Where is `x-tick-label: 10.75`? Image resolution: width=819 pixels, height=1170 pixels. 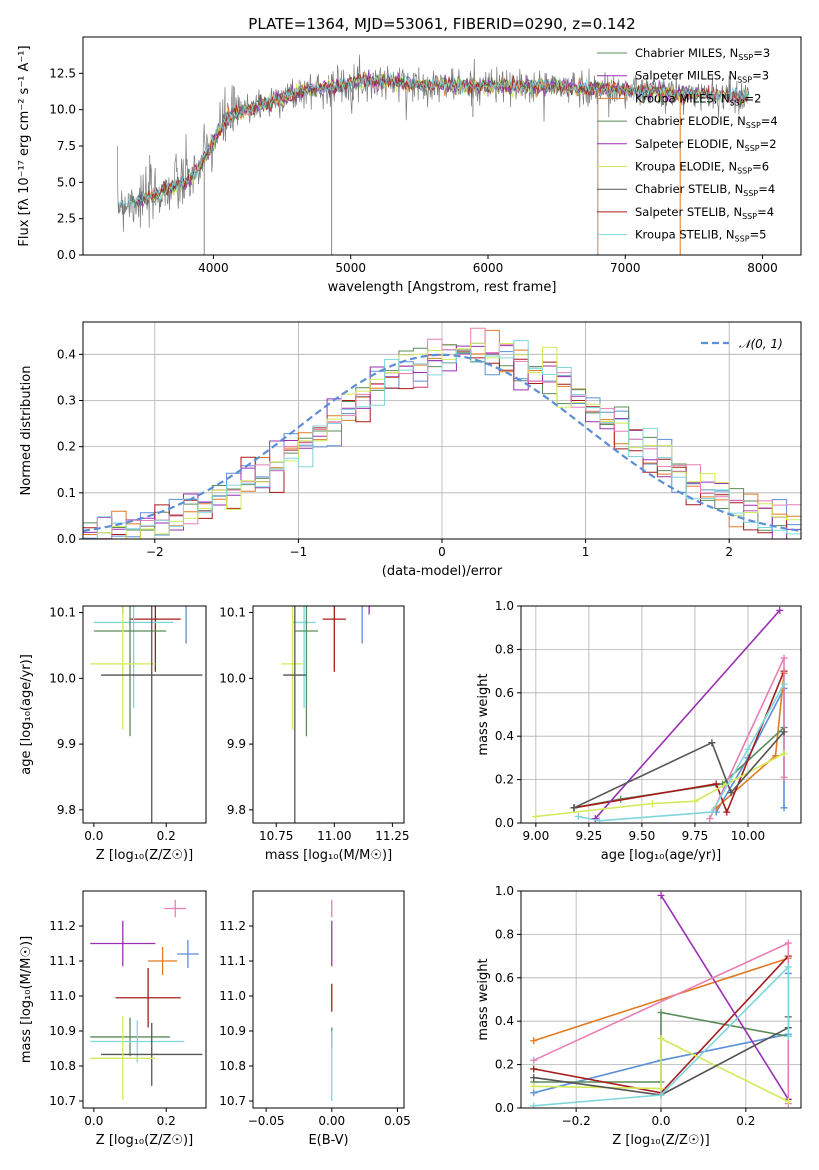
x-tick-label: 10.75 is located at coordinates (276, 836).